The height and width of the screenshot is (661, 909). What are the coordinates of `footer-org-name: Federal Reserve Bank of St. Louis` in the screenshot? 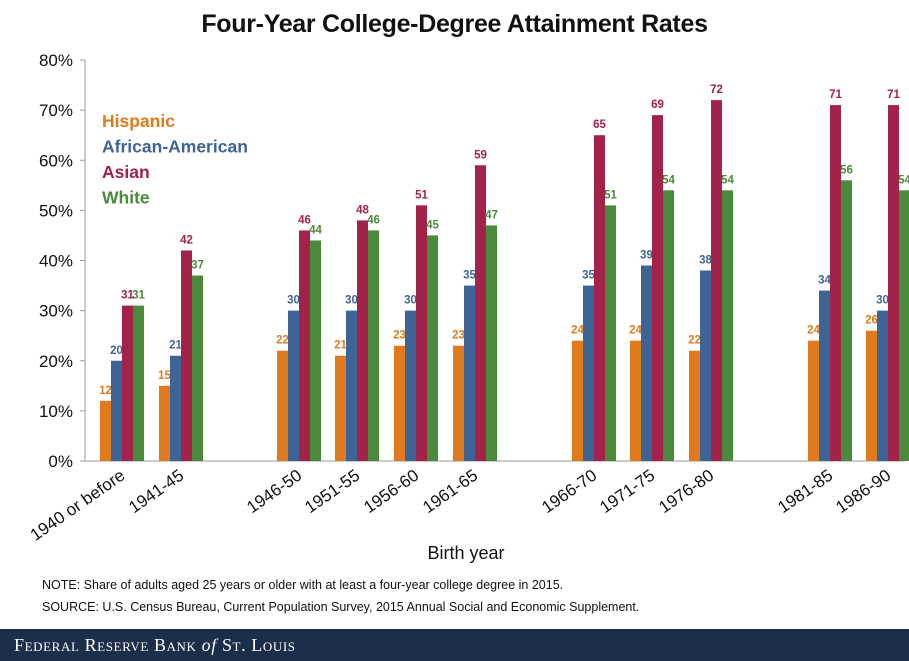 It's located at (155, 645).